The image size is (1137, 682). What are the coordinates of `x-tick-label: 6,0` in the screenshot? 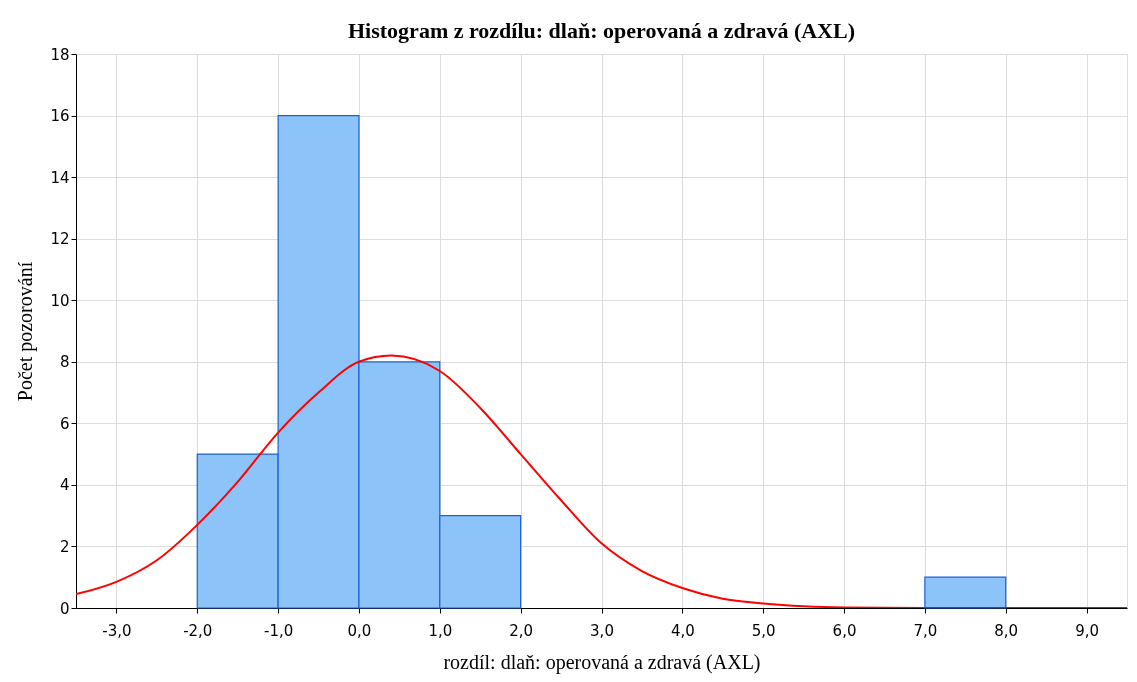 It's located at (844, 630).